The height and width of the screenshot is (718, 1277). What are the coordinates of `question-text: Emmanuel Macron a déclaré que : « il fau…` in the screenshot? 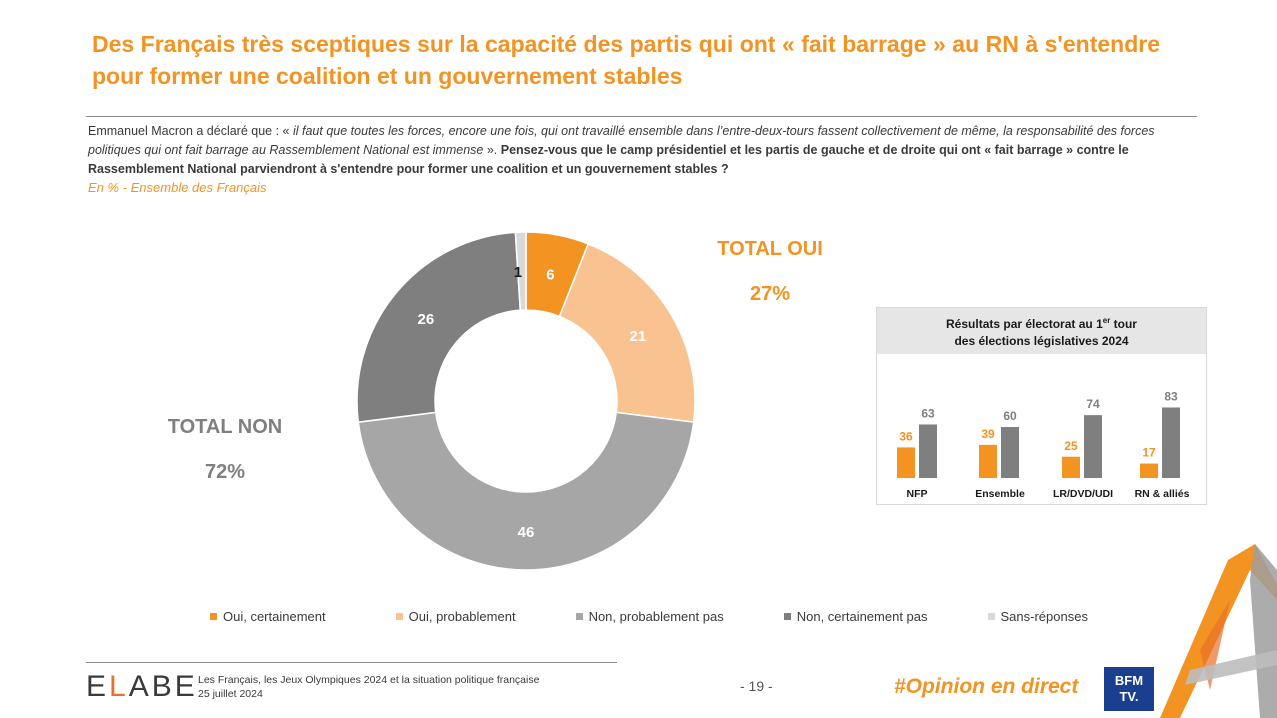 It's located at (643, 150).